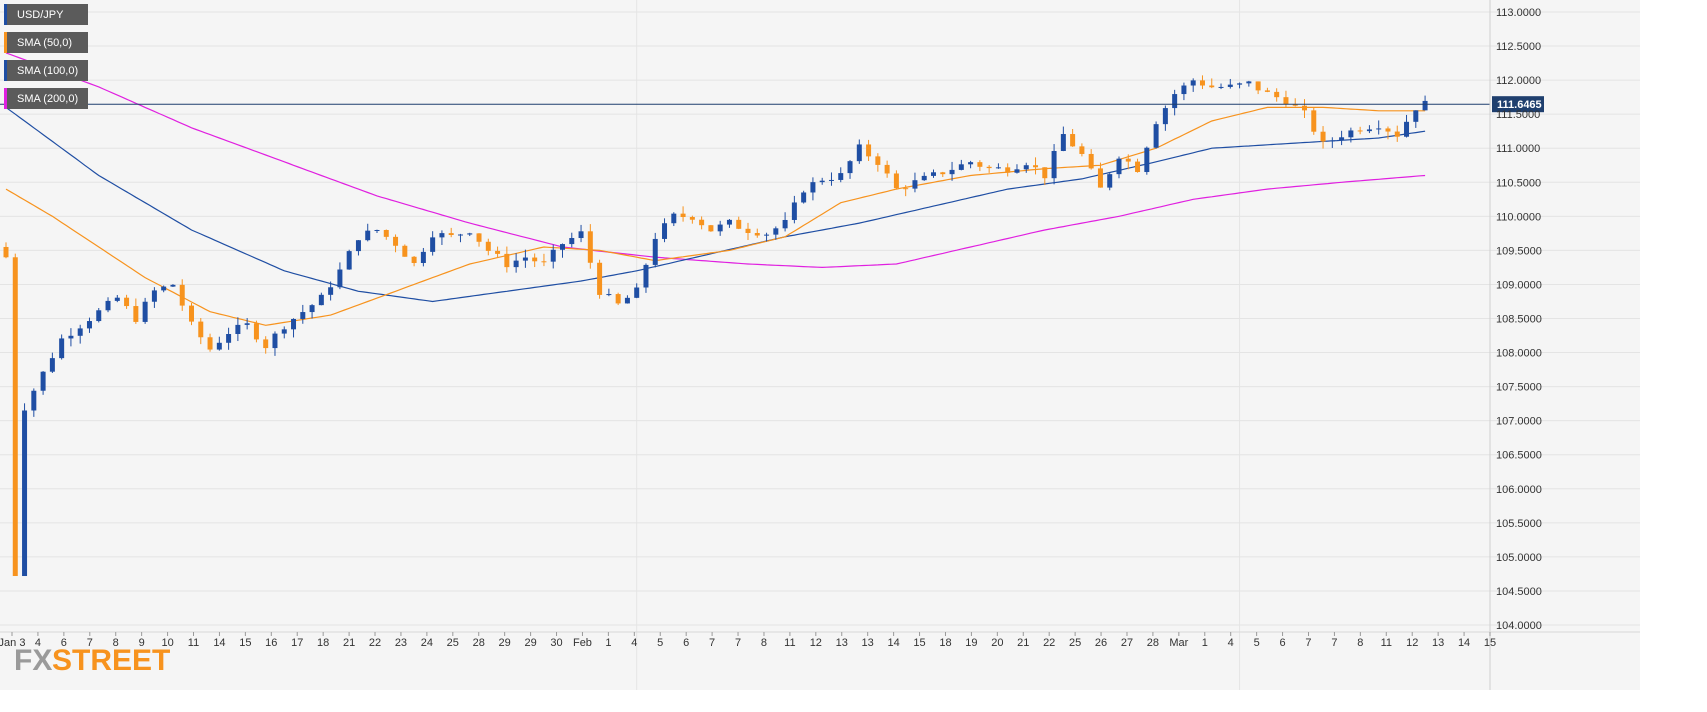  Describe the element at coordinates (997, 643) in the screenshot. I see `x-tick-label: 20` at that location.